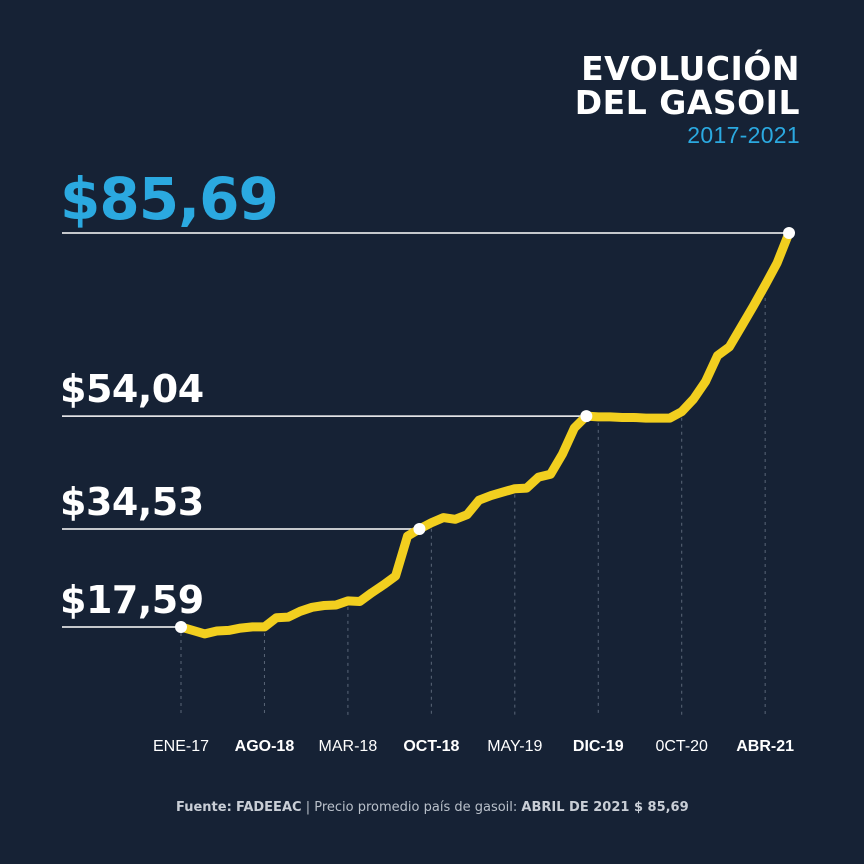 The image size is (864, 864). Describe the element at coordinates (605, 807) in the screenshot. I see `source-highlight: ABRIL DE 2021 $ 85,69` at that location.